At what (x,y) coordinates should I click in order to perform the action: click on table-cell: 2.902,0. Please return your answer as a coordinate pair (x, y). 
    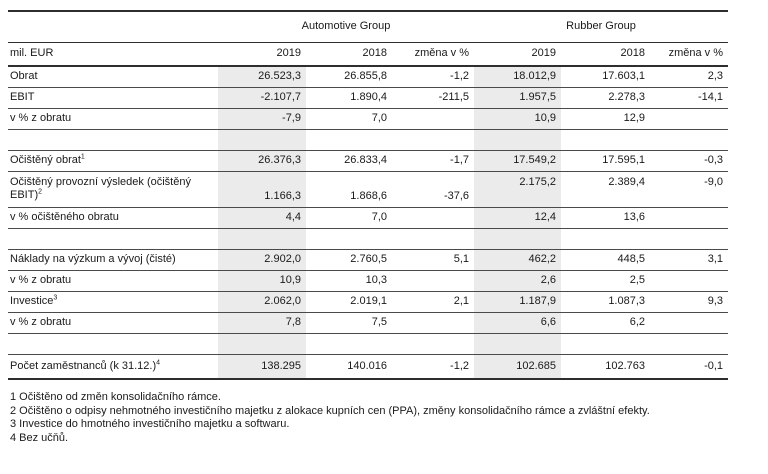
    Looking at the image, I should click on (262, 259).